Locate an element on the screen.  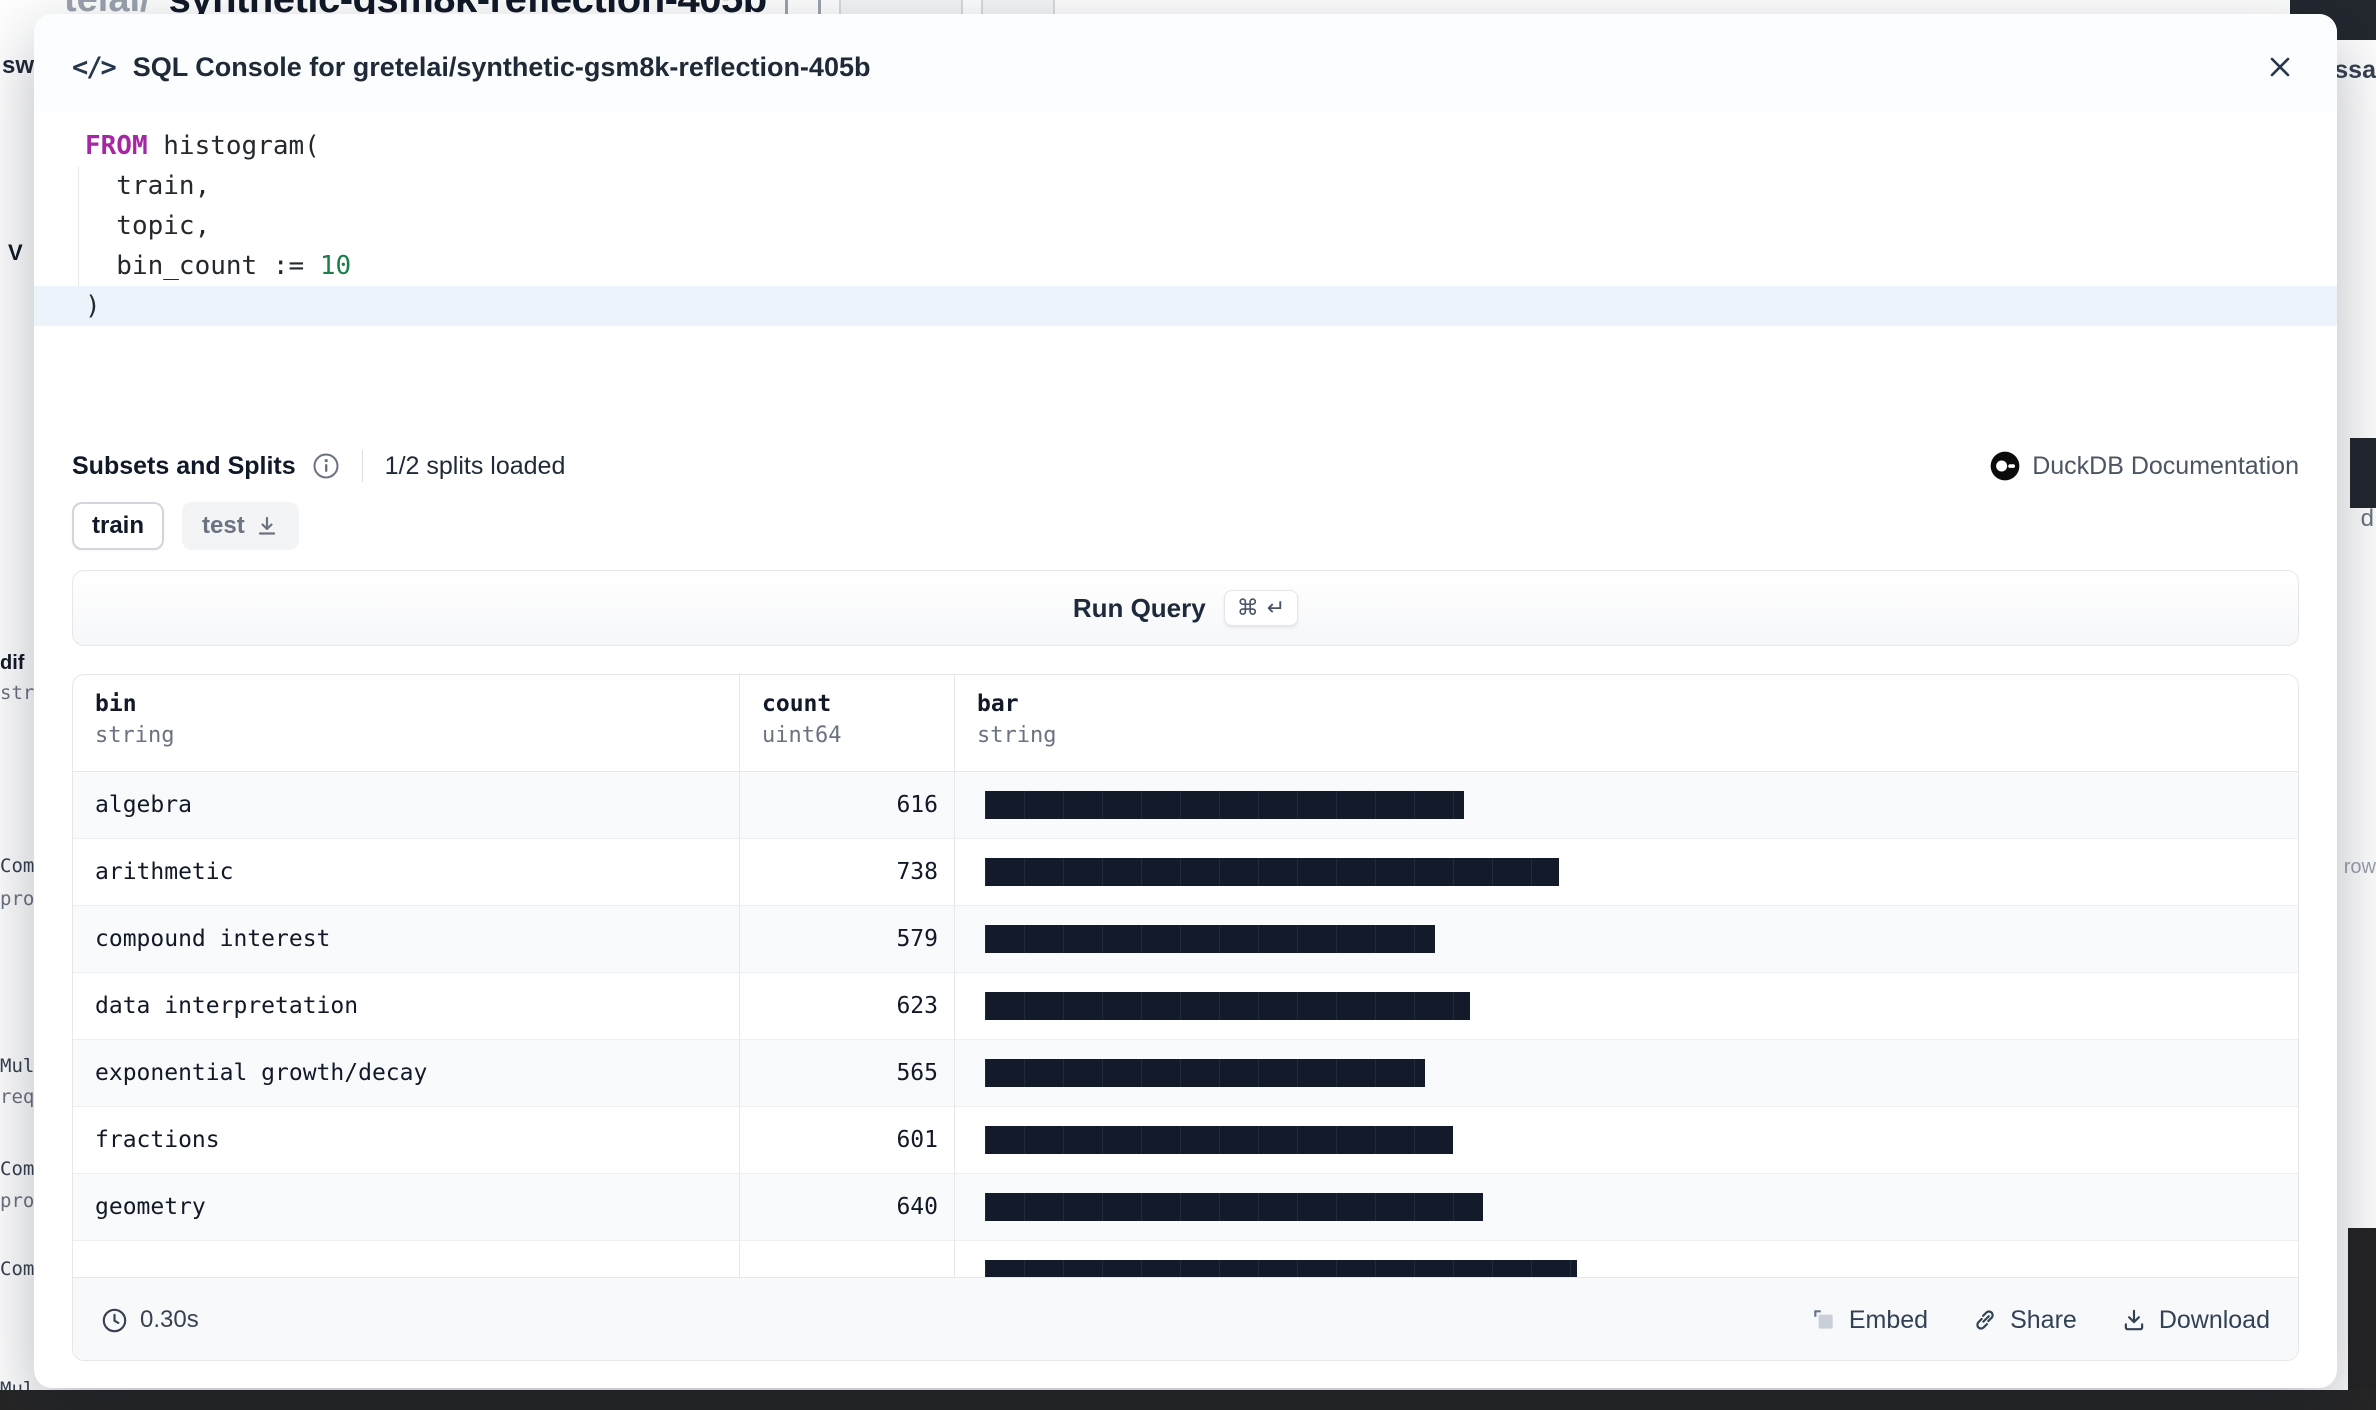
duration-value: 0.30s is located at coordinates (169, 1319).